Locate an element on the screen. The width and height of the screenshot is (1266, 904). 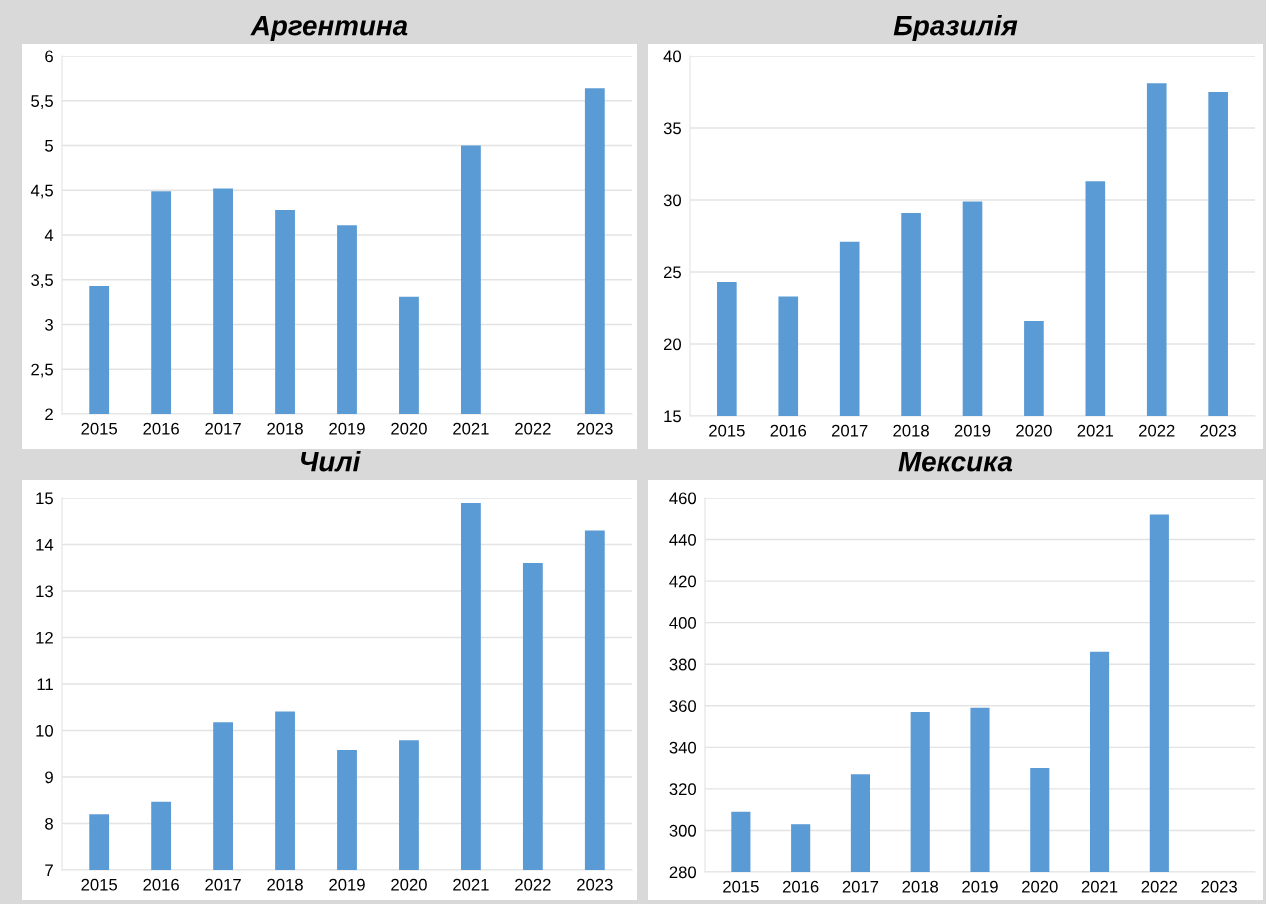
y-tick-label: 6 is located at coordinates (49, 56).